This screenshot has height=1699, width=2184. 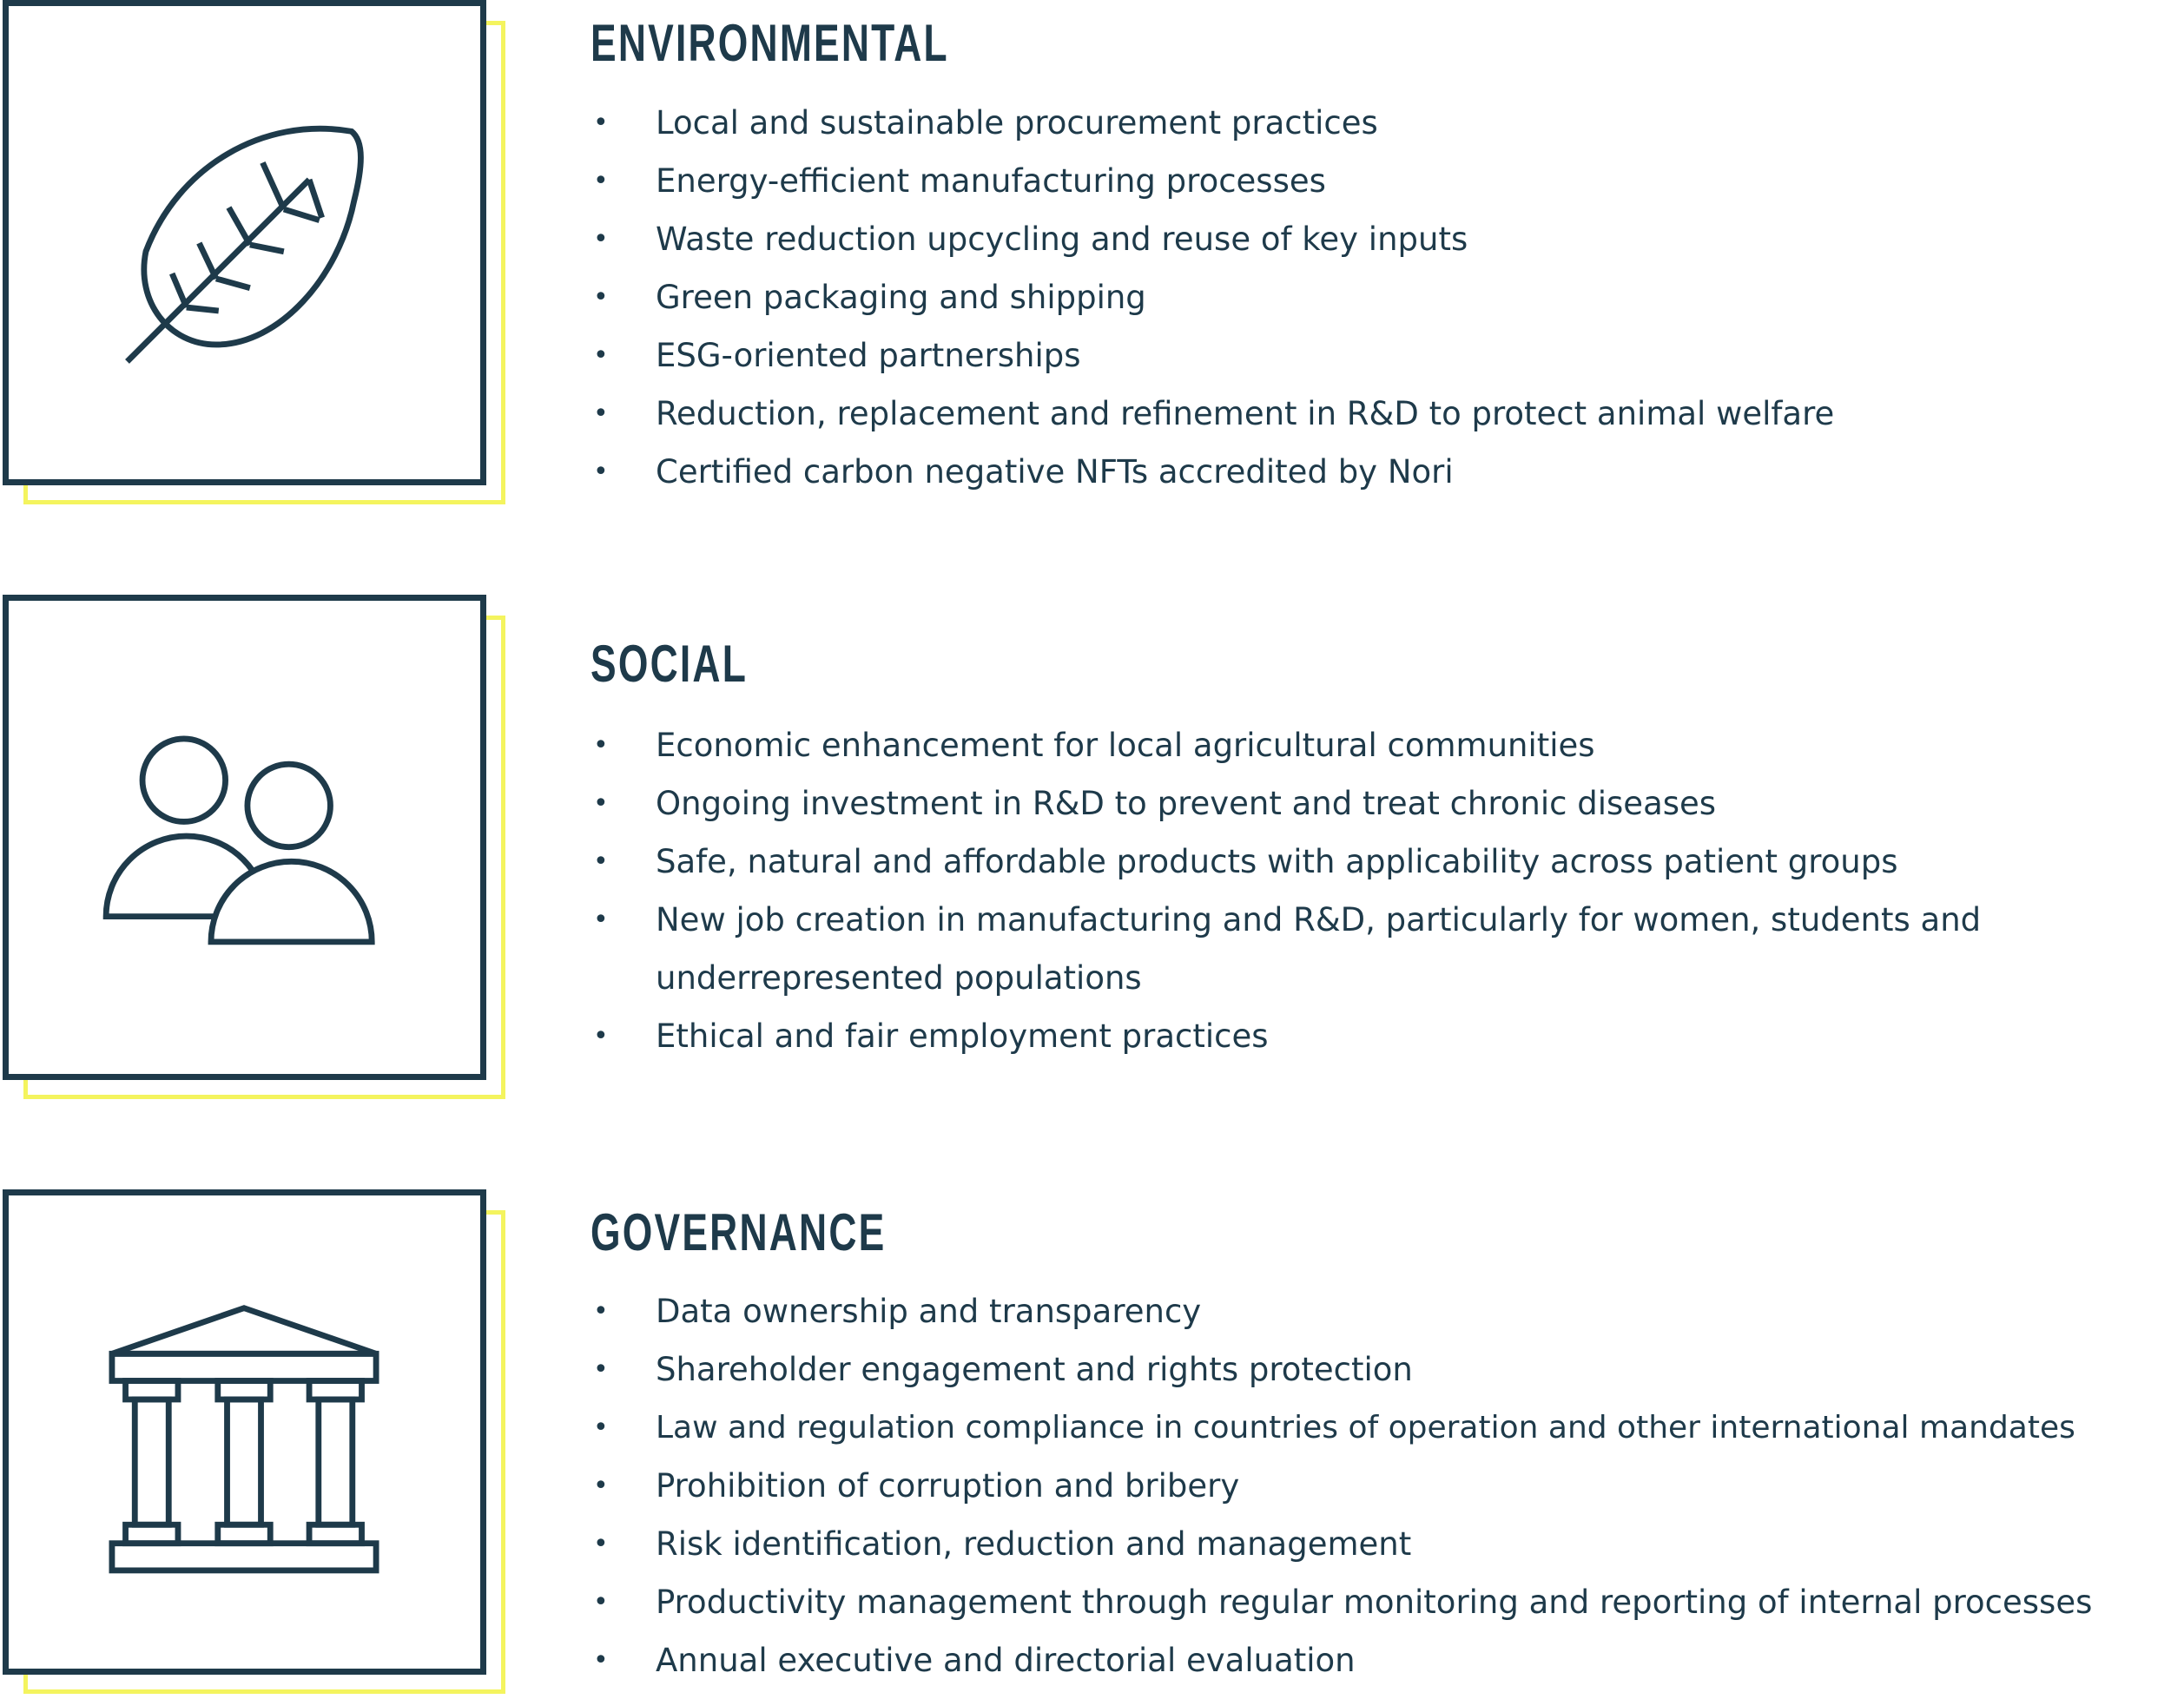 I want to click on list-item-text: Prohibition of corruption and bribery, so click(x=948, y=1486).